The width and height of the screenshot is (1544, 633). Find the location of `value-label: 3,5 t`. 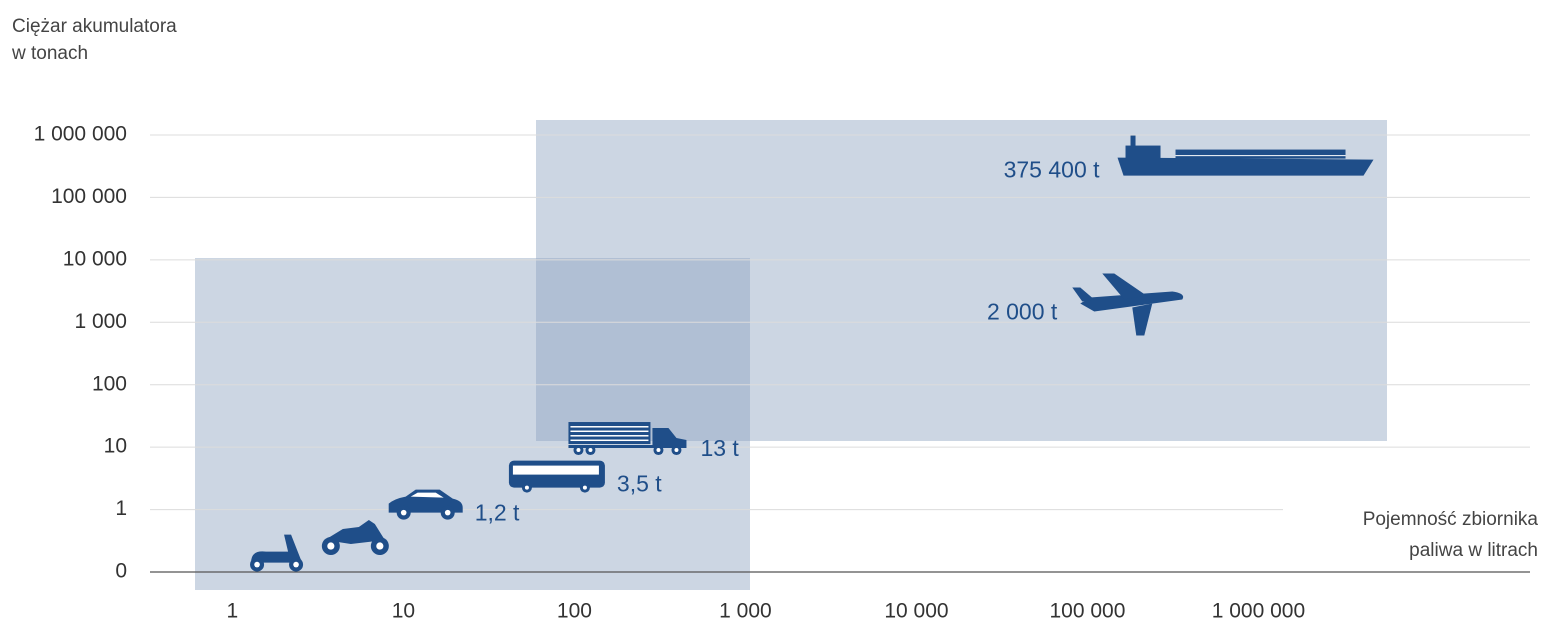

value-label: 3,5 t is located at coordinates (639, 484).